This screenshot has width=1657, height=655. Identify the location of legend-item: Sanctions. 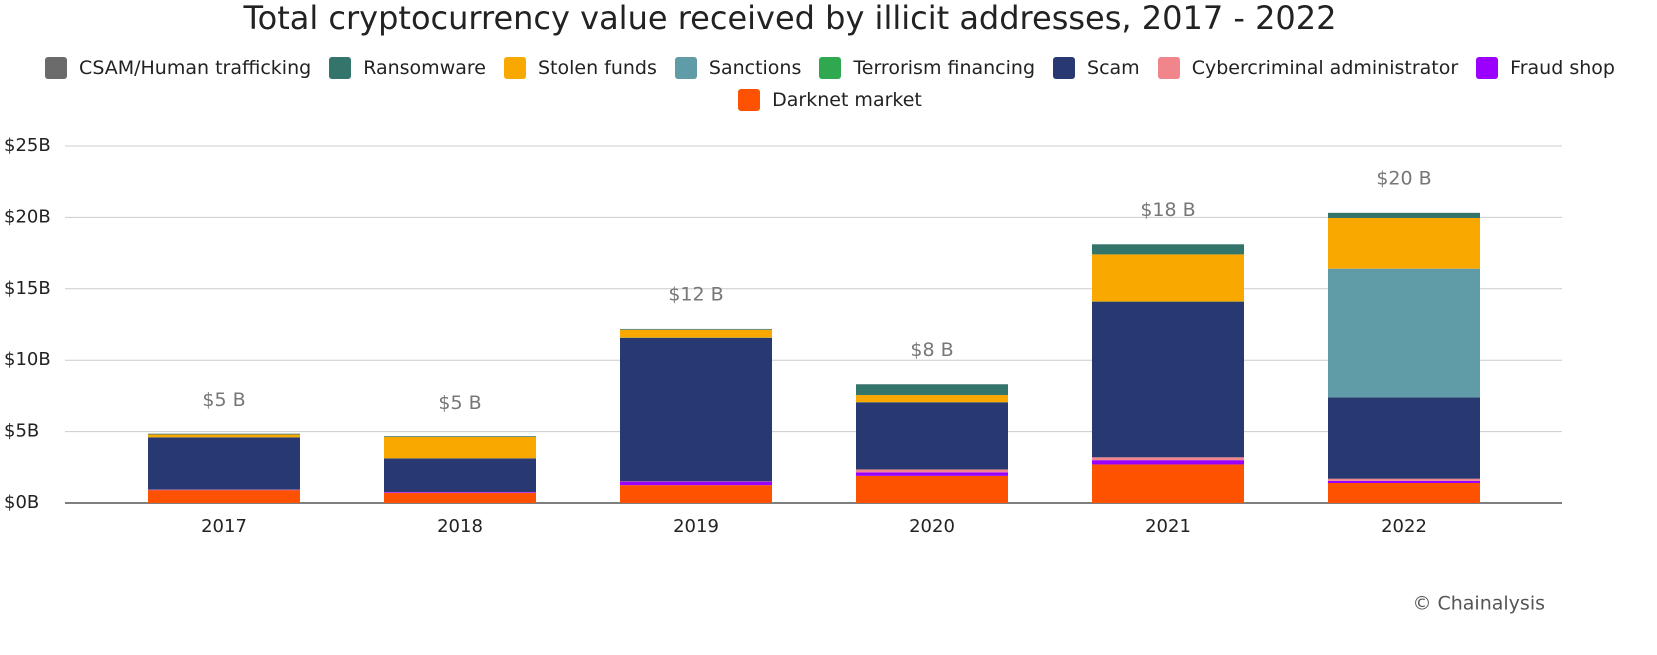
(738, 68).